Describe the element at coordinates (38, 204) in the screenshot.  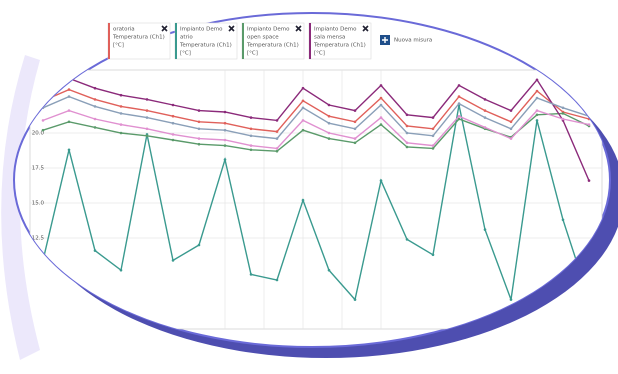
I see `y-tick-label: 15.0` at that location.